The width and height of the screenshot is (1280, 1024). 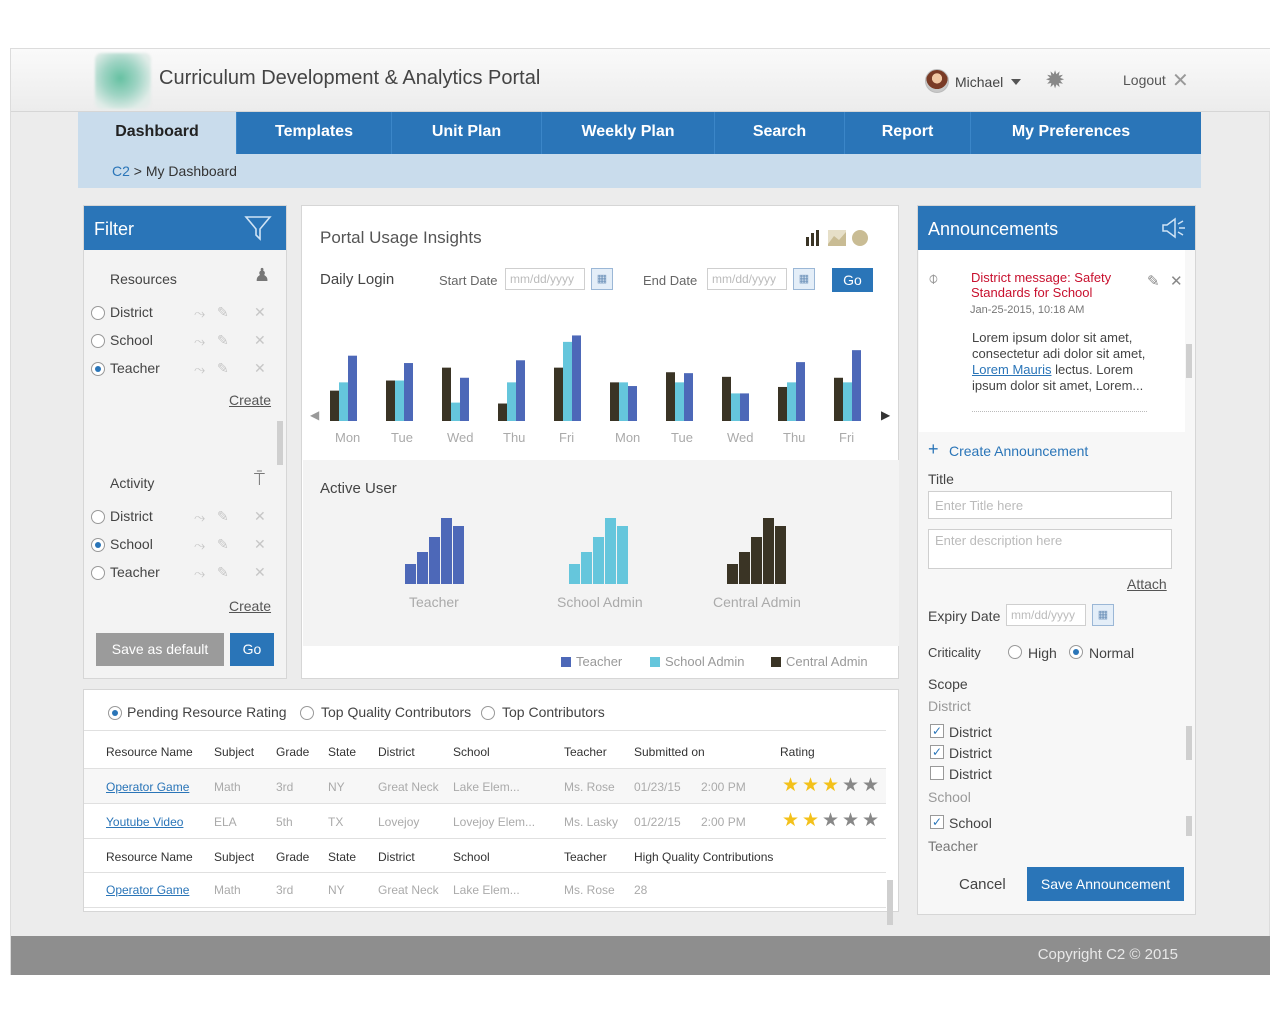 I want to click on save-announcement-button: Save Announcement, so click(x=1105, y=884).